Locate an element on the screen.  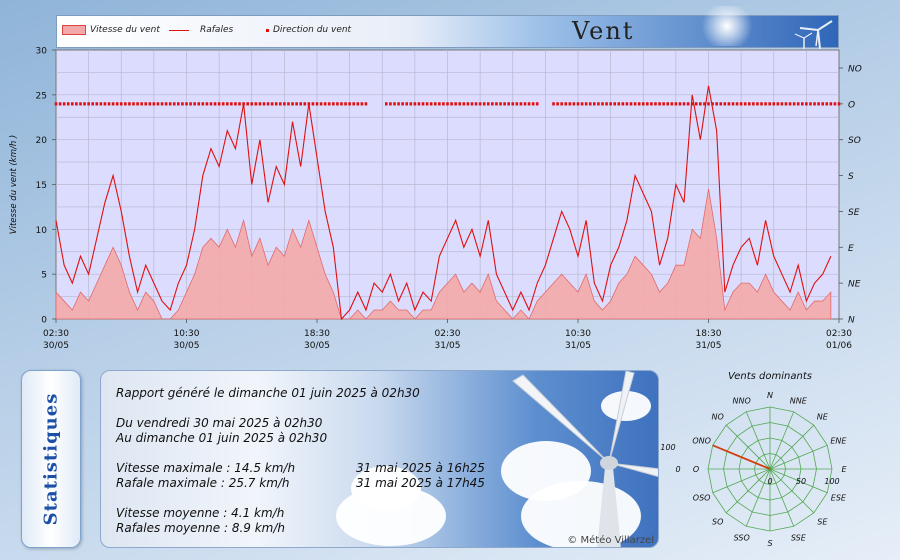
wind-rose-direction-label: SE is located at coordinates (822, 521).